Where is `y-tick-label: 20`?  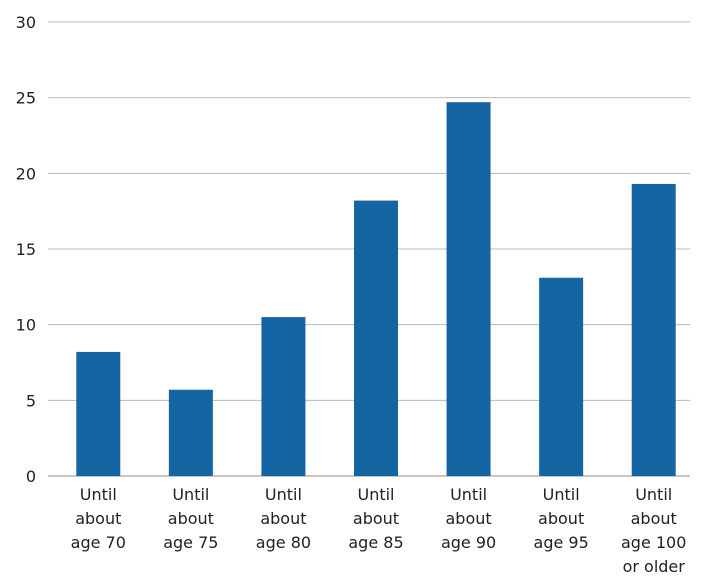 y-tick-label: 20 is located at coordinates (26, 173).